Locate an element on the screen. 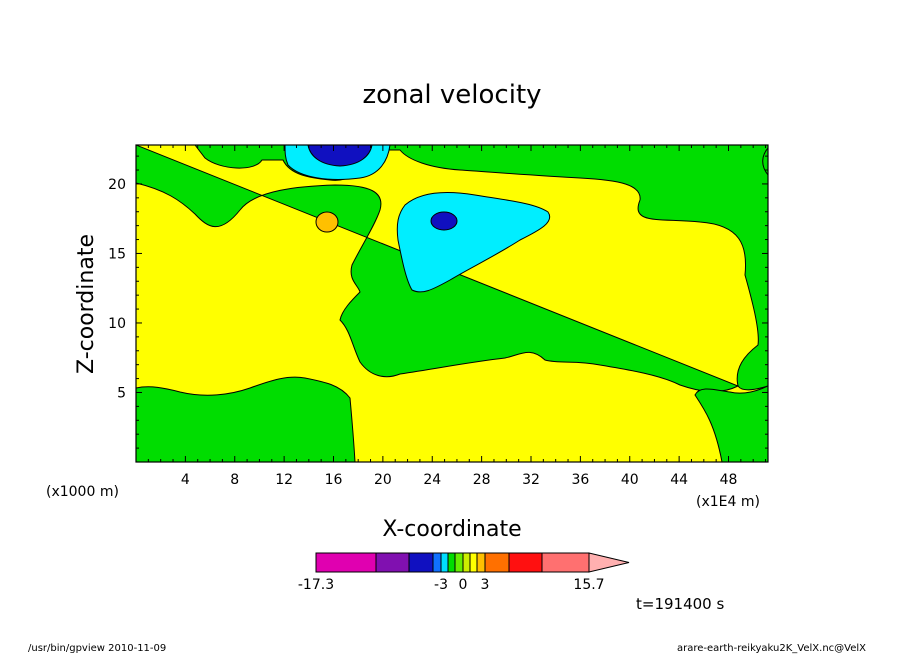  x-tick-label: 28 is located at coordinates (482, 480).